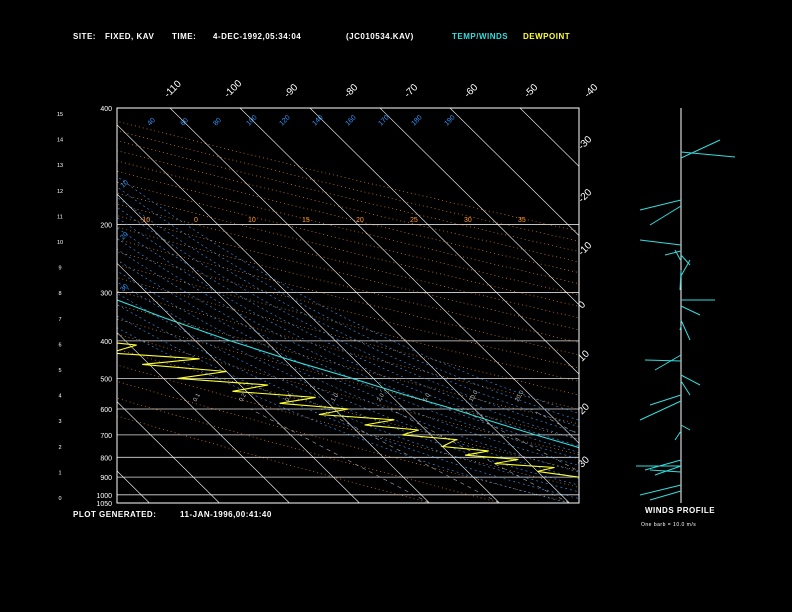 The width and height of the screenshot is (792, 612). I want to click on pressure-tick-label: 200, so click(106, 225).